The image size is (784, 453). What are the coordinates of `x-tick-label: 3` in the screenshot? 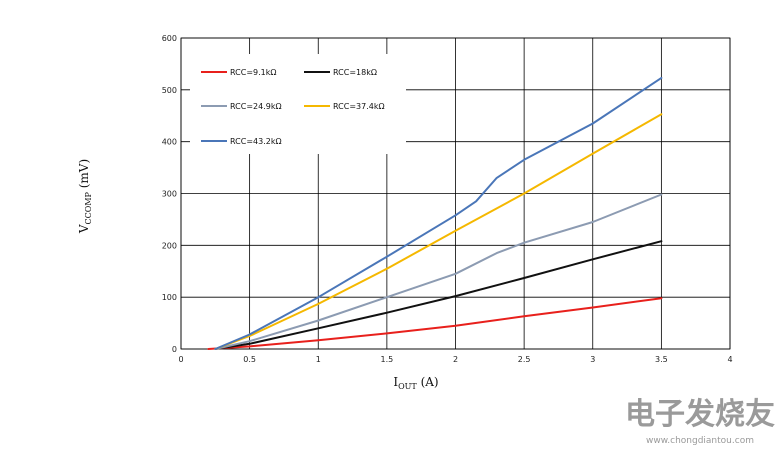 It's located at (592, 359).